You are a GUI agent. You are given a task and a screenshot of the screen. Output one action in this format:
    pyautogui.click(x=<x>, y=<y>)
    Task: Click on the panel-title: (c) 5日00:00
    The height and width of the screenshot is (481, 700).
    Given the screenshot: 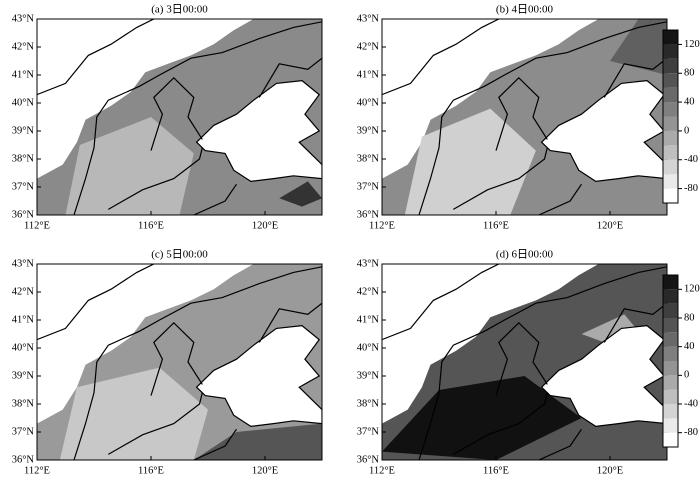 What is the action you would take?
    pyautogui.click(x=179, y=255)
    